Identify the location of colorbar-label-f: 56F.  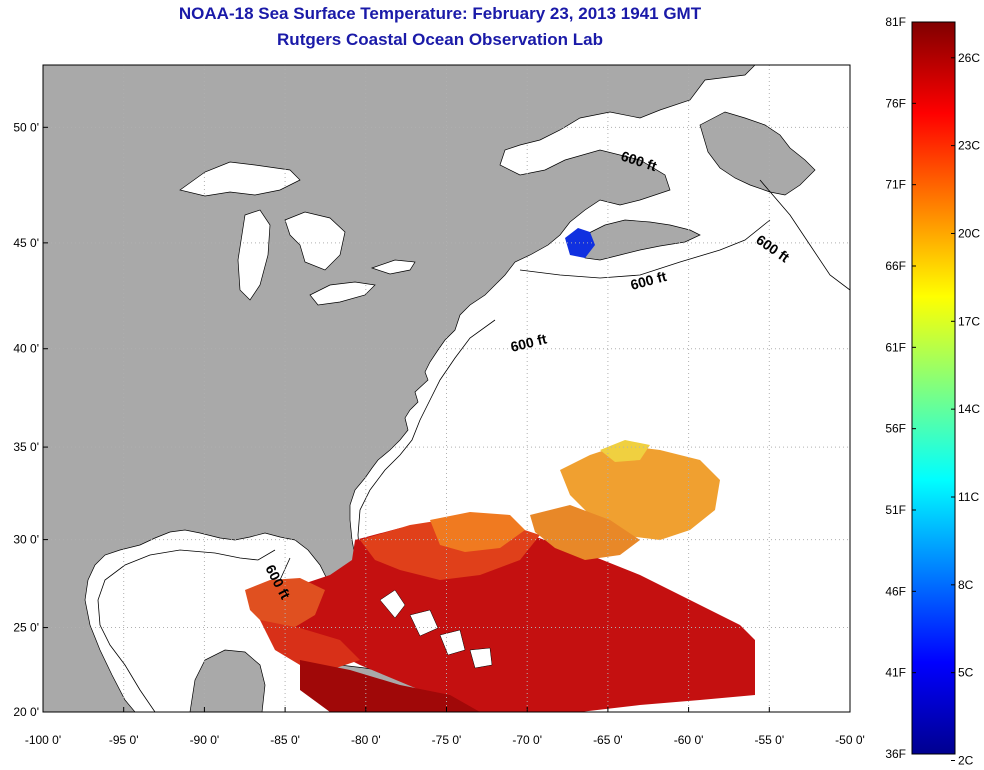
(895, 429).